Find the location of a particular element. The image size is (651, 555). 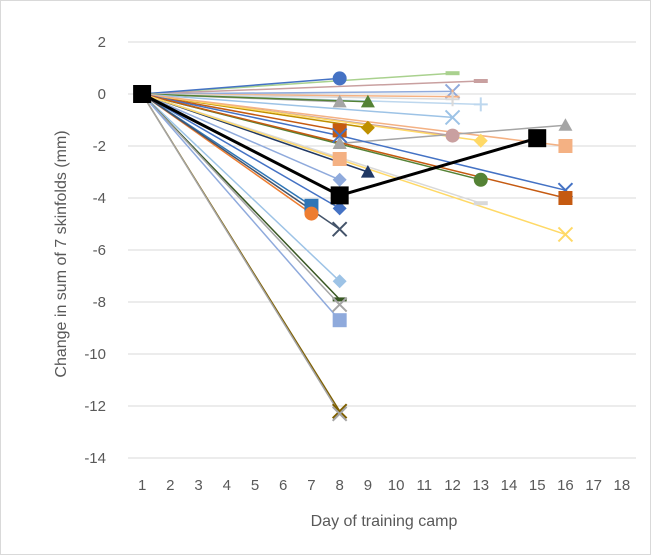

x-tick-label: 5 is located at coordinates (255, 485).